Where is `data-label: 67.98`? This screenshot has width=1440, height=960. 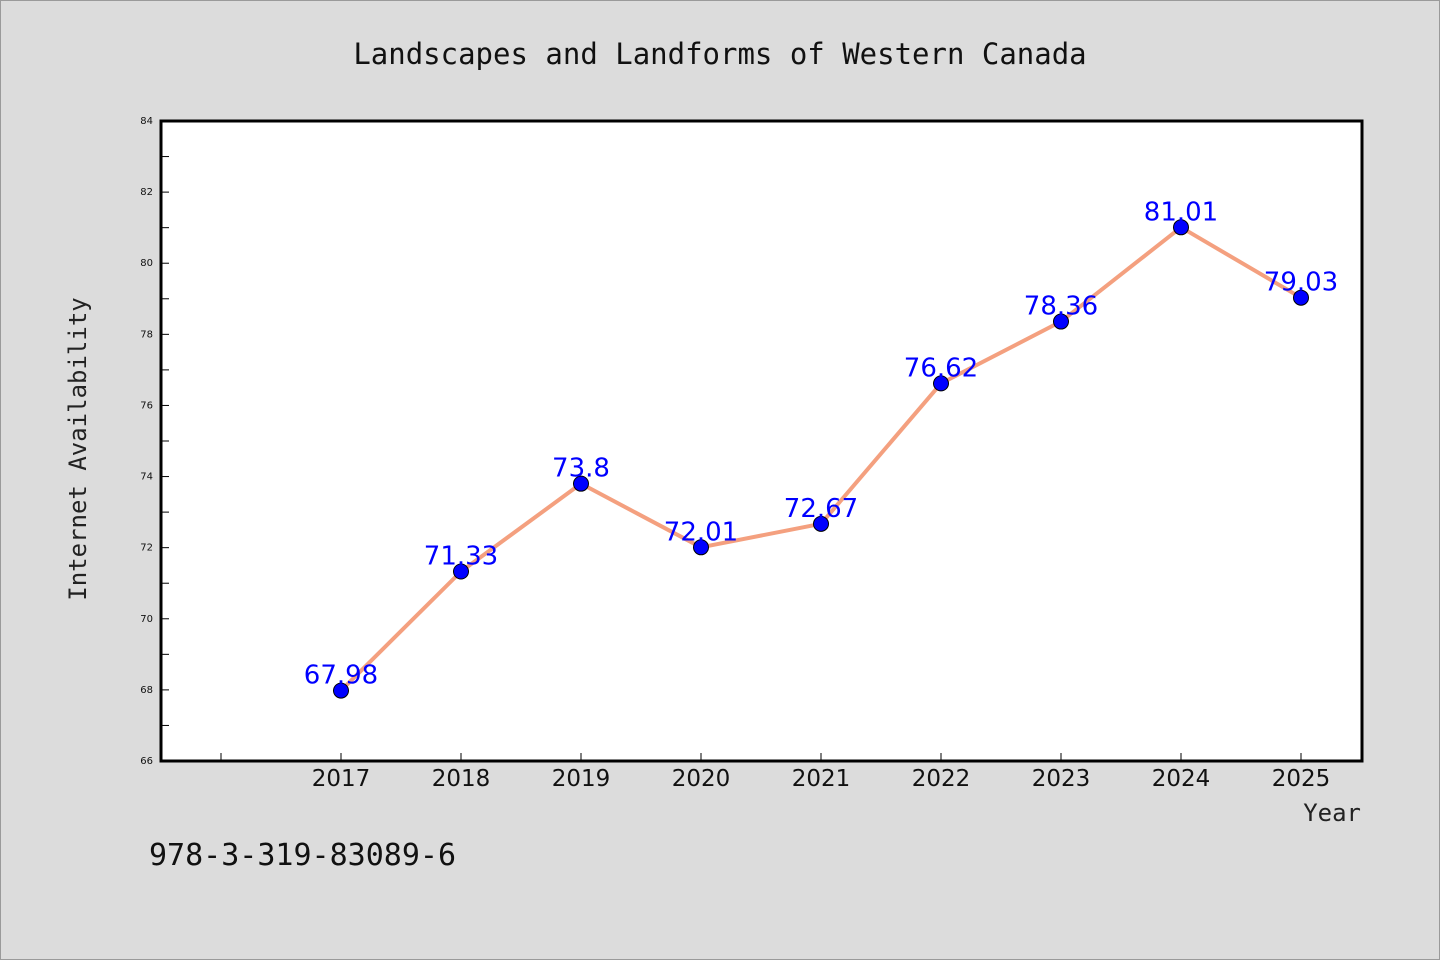
data-label: 67.98 is located at coordinates (341, 676).